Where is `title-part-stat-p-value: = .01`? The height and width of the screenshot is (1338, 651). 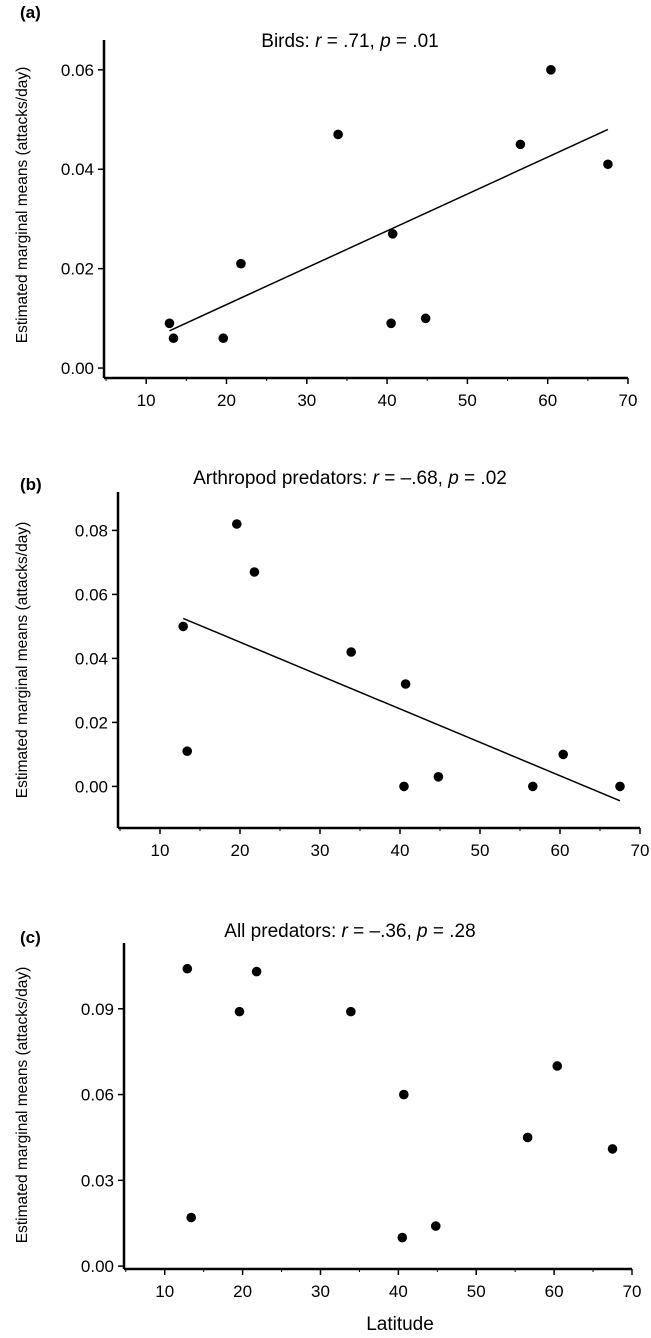
title-part-stat-p-value: = .01 is located at coordinates (415, 41).